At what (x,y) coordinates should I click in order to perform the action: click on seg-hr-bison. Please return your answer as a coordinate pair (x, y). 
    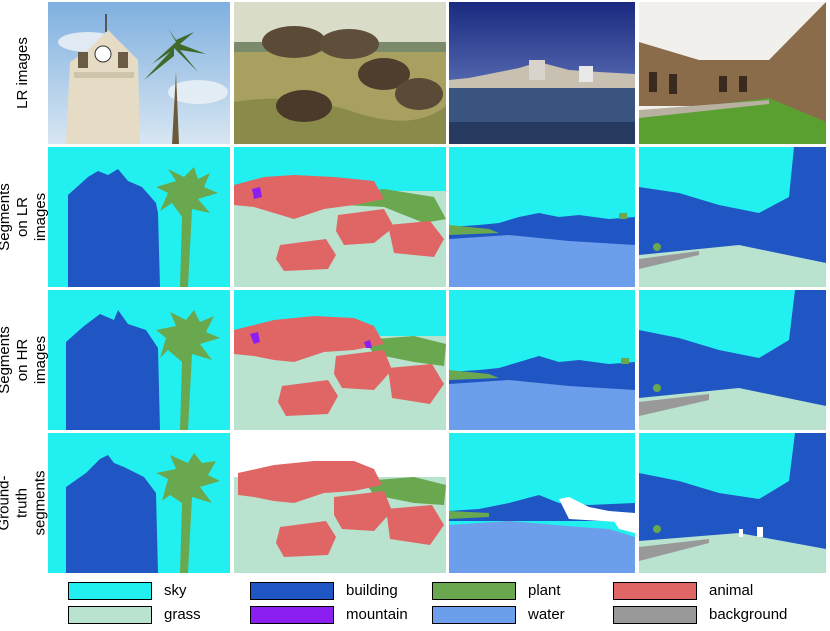
    Looking at the image, I should click on (340, 360).